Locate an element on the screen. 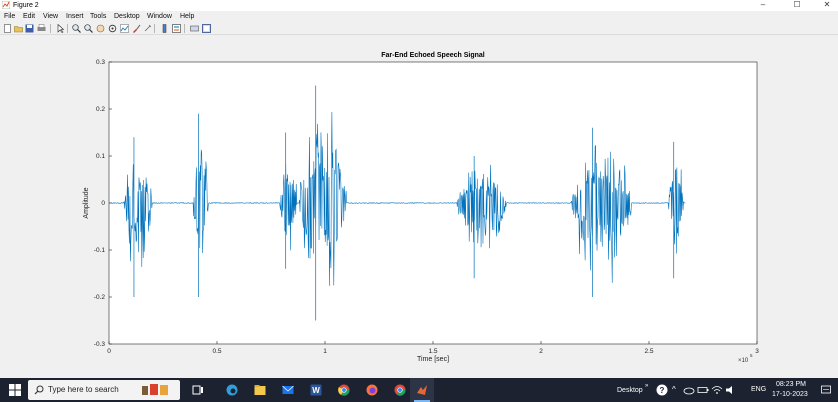 The height and width of the screenshot is (402, 838). hide-plot-tools-icon is located at coordinates (194, 28).